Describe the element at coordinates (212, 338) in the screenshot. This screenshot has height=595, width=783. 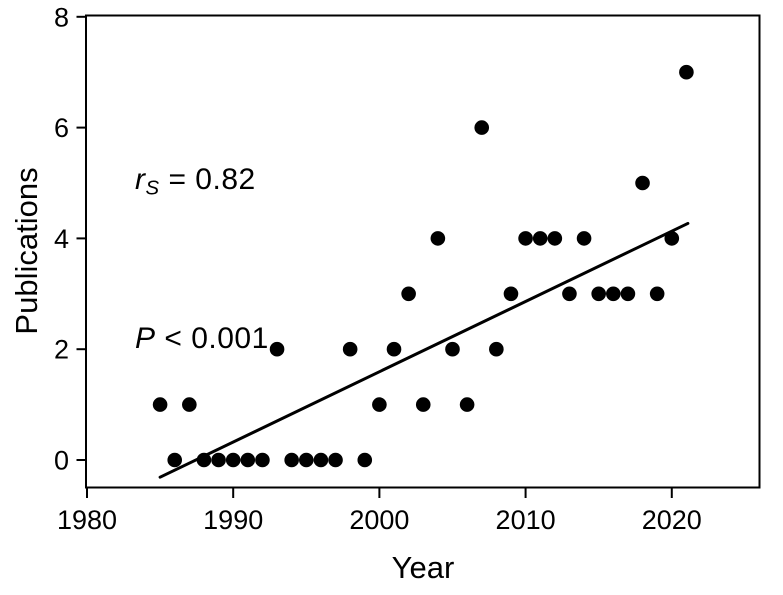
I see `p-value: < 0.001` at that location.